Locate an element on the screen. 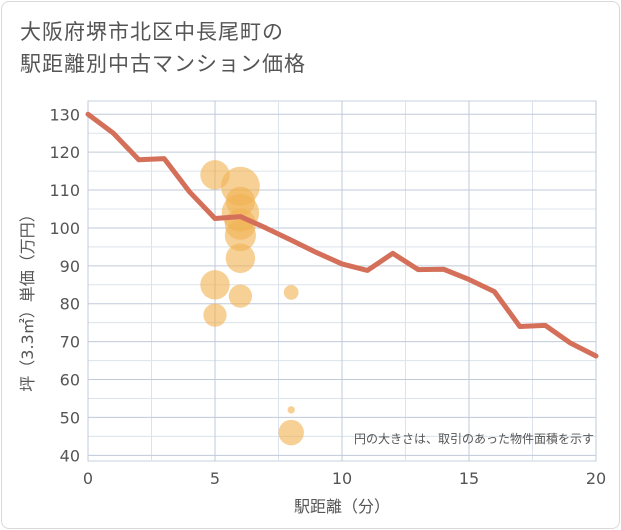 The height and width of the screenshot is (530, 621). y-tick-label: 90 is located at coordinates (70, 266).